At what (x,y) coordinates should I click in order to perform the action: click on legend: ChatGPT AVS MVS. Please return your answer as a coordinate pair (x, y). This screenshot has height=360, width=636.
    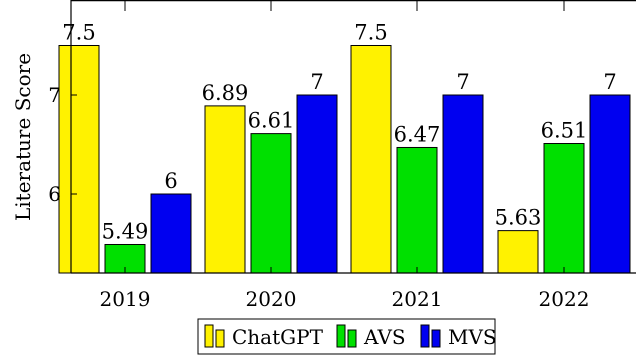
    Looking at the image, I should click on (347, 336).